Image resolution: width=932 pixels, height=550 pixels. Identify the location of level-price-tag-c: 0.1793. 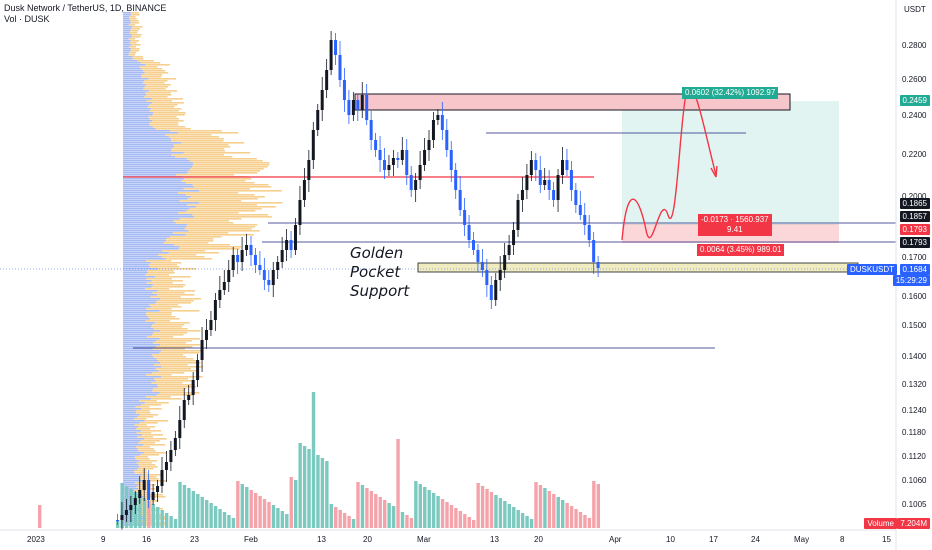
(914, 229).